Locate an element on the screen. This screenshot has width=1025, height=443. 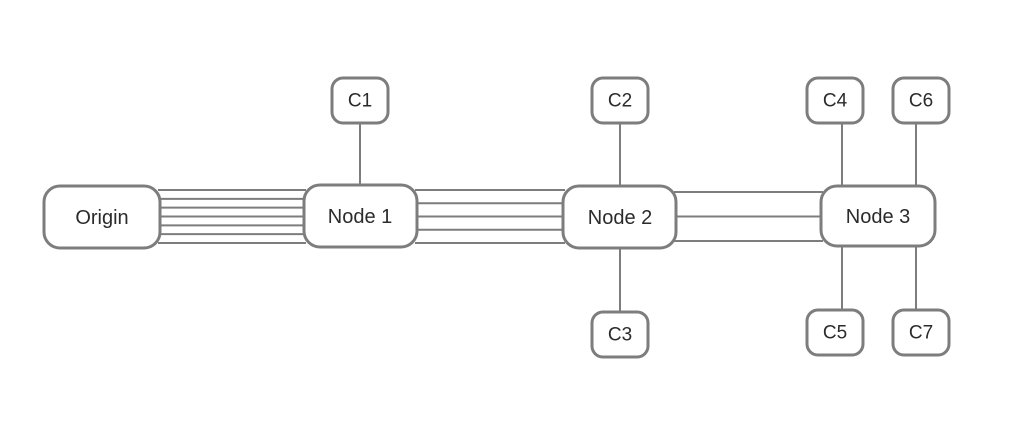
node-origin-label: Origin is located at coordinates (101, 218).